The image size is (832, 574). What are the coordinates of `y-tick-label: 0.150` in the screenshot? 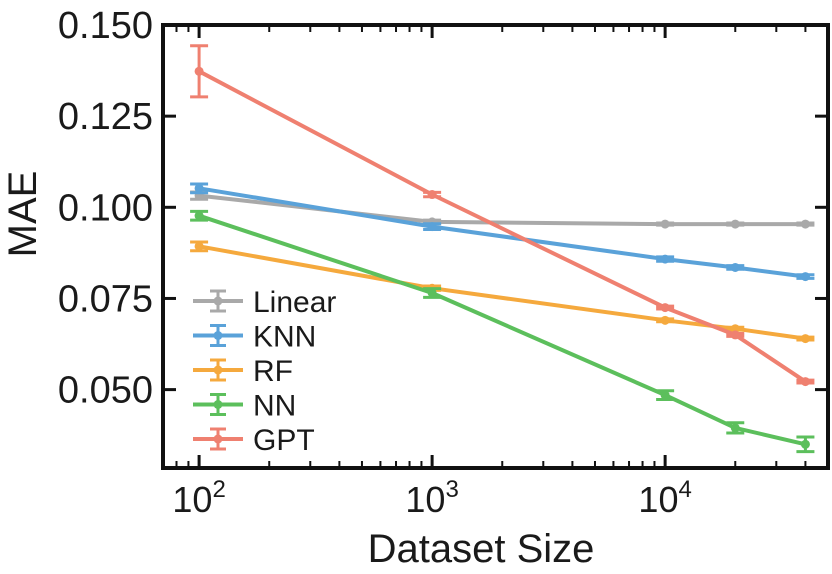 It's located at (105, 26).